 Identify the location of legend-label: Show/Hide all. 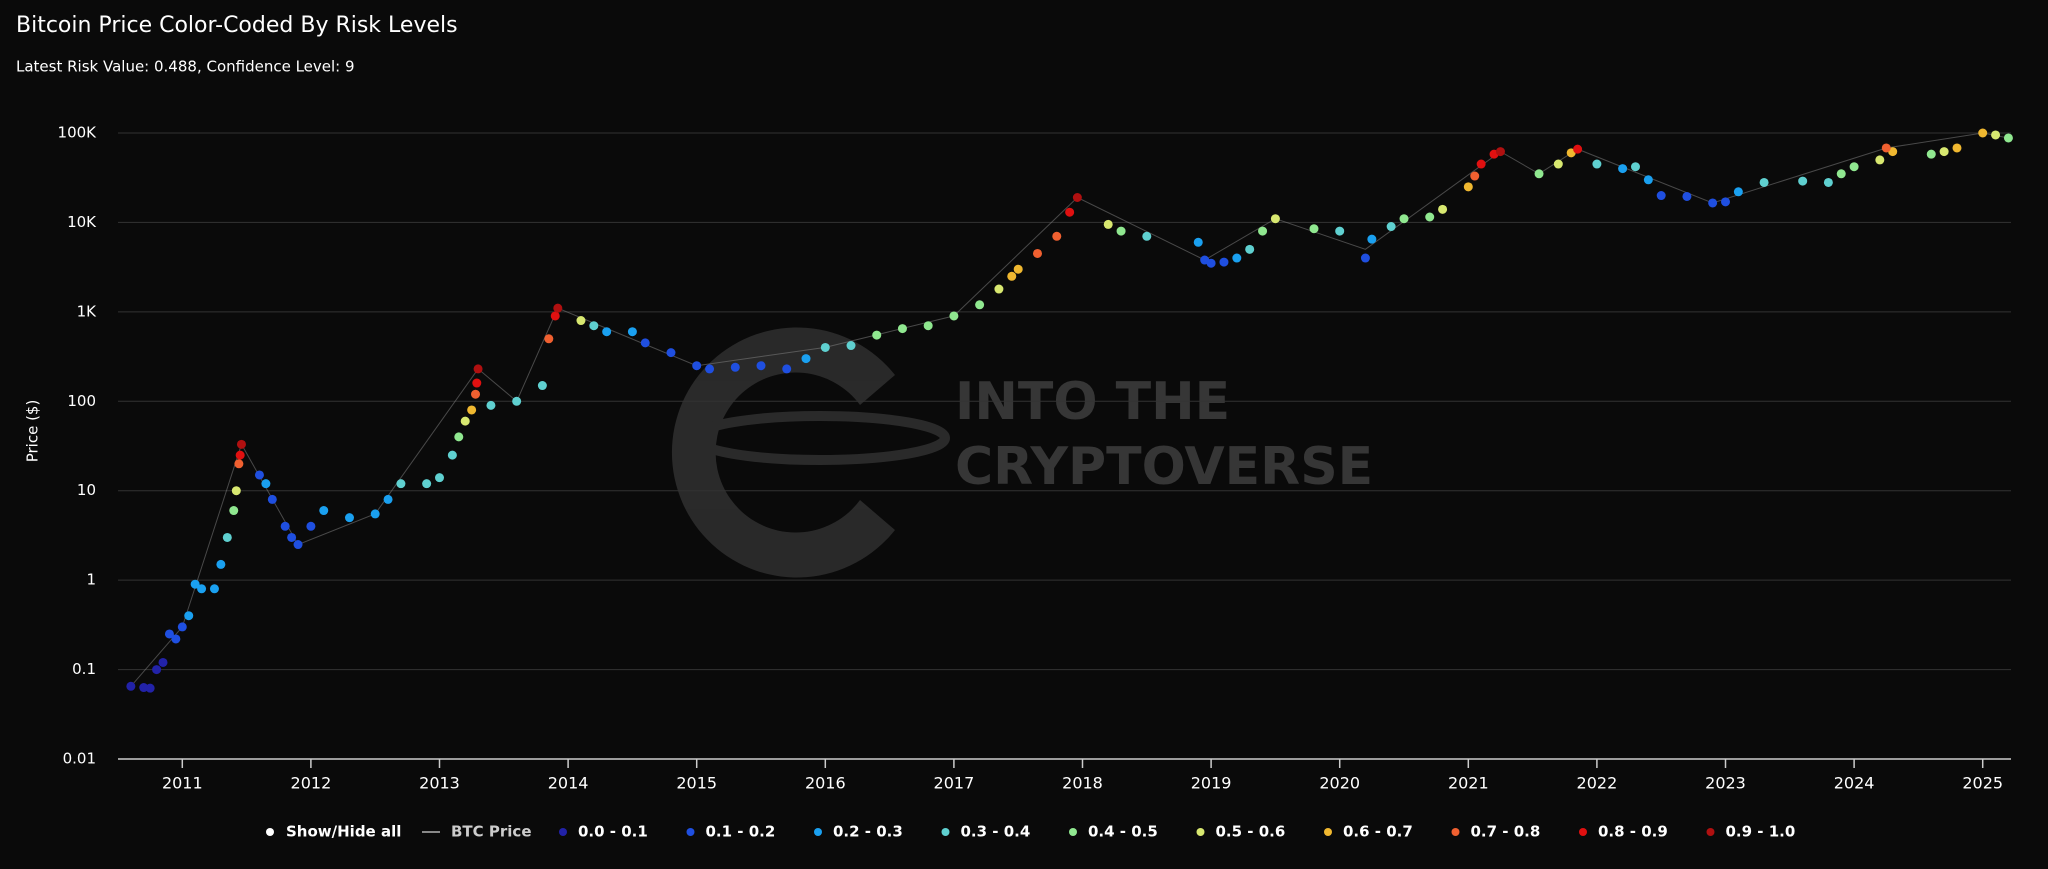
(343, 832).